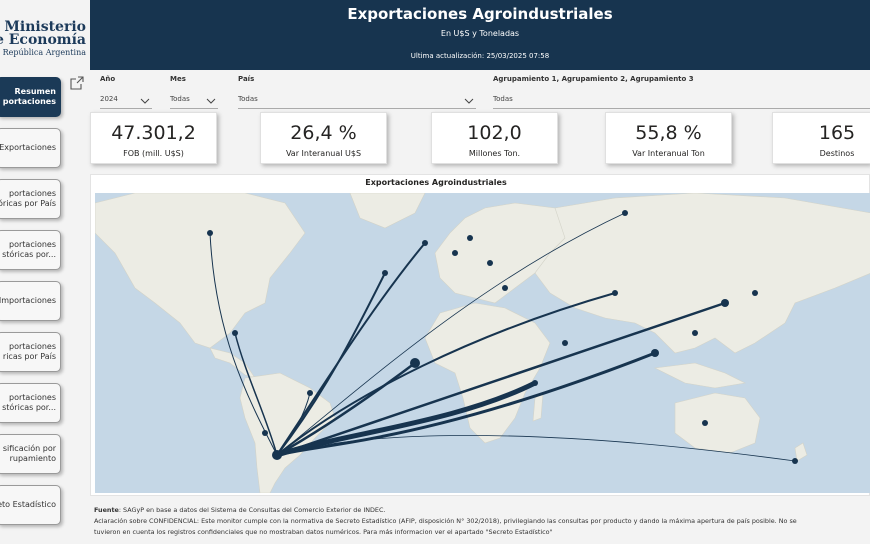  I want to click on nav-label: eto Estadístico, so click(28, 504).